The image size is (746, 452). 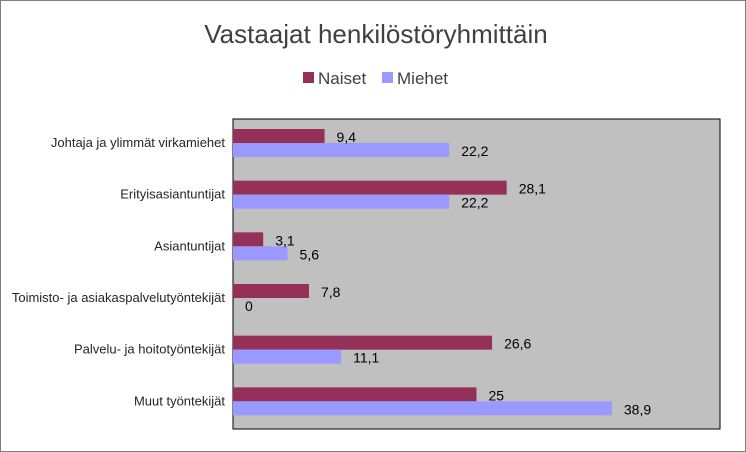 I want to click on value-label-naiset-palvelu-ja-hoitotyontekijat: 26,6, so click(x=517, y=344).